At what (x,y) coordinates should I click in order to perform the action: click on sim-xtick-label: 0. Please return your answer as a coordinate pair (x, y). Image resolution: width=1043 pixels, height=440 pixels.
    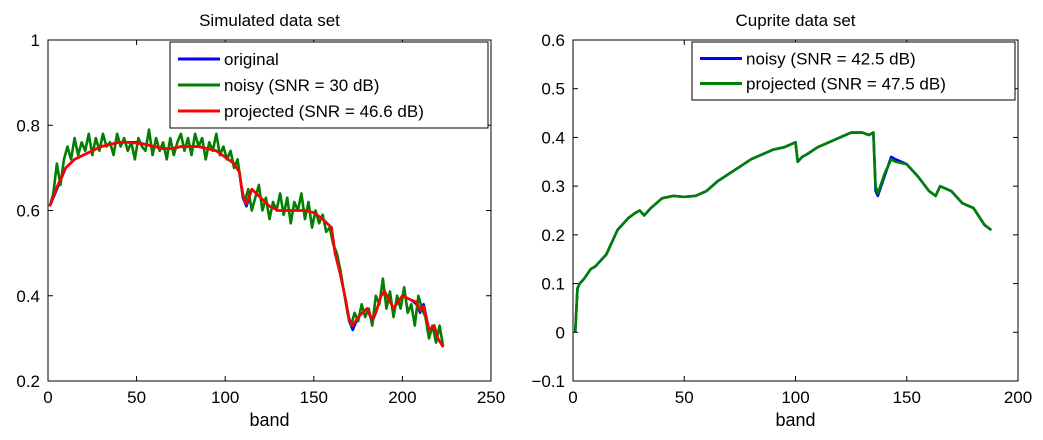
    Looking at the image, I should click on (47, 397).